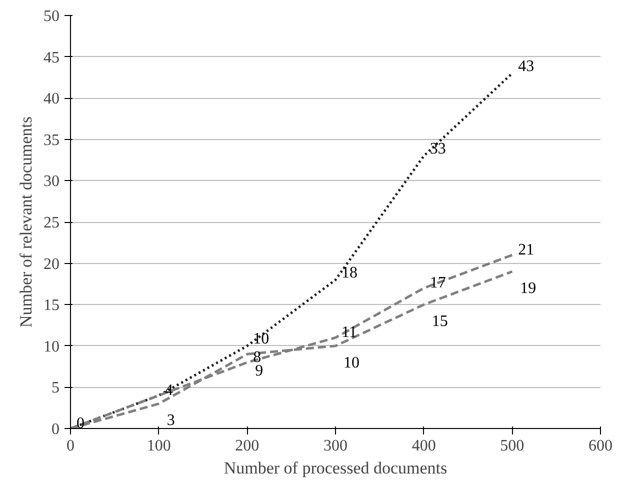  Describe the element at coordinates (600, 446) in the screenshot. I see `x-tick-label: 600` at that location.